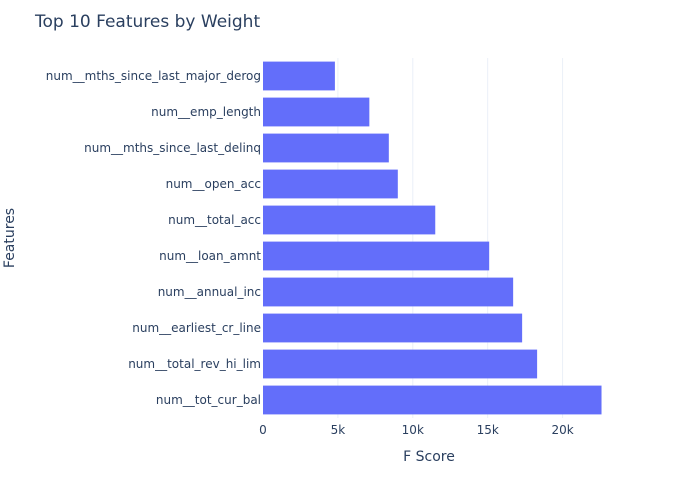 Image resolution: width=700 pixels, height=500 pixels. What do you see at coordinates (208, 400) in the screenshot?
I see `y-tick-label: num__tot_cur_bal` at bounding box center [208, 400].